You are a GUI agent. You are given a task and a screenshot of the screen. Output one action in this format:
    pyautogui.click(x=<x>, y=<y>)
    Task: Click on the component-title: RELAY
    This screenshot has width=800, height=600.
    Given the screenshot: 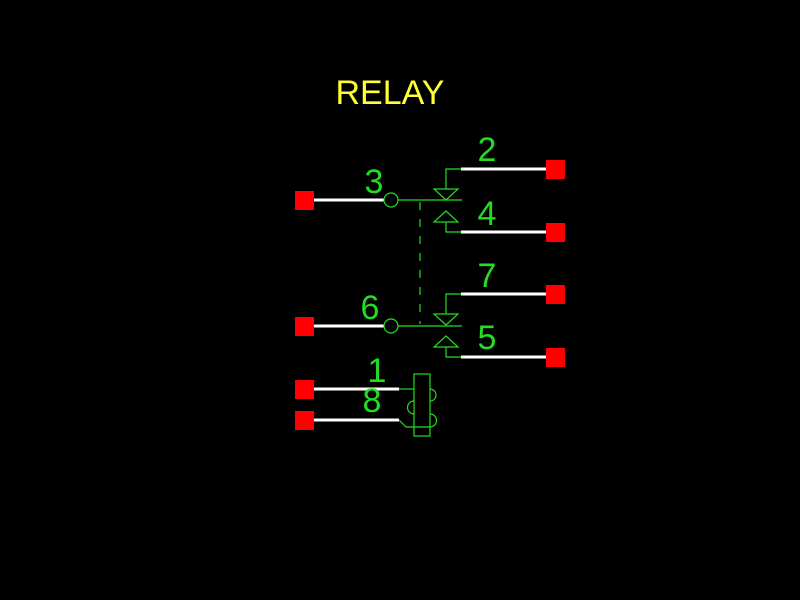 What is the action you would take?
    pyautogui.click(x=390, y=93)
    